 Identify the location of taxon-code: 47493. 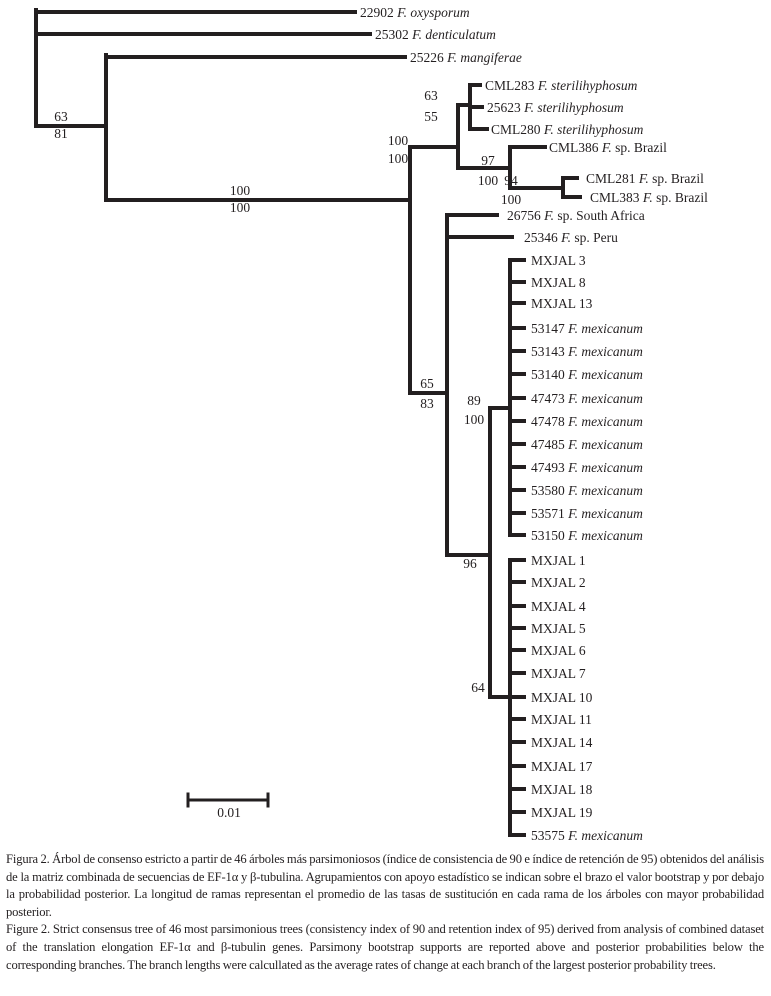
(548, 467).